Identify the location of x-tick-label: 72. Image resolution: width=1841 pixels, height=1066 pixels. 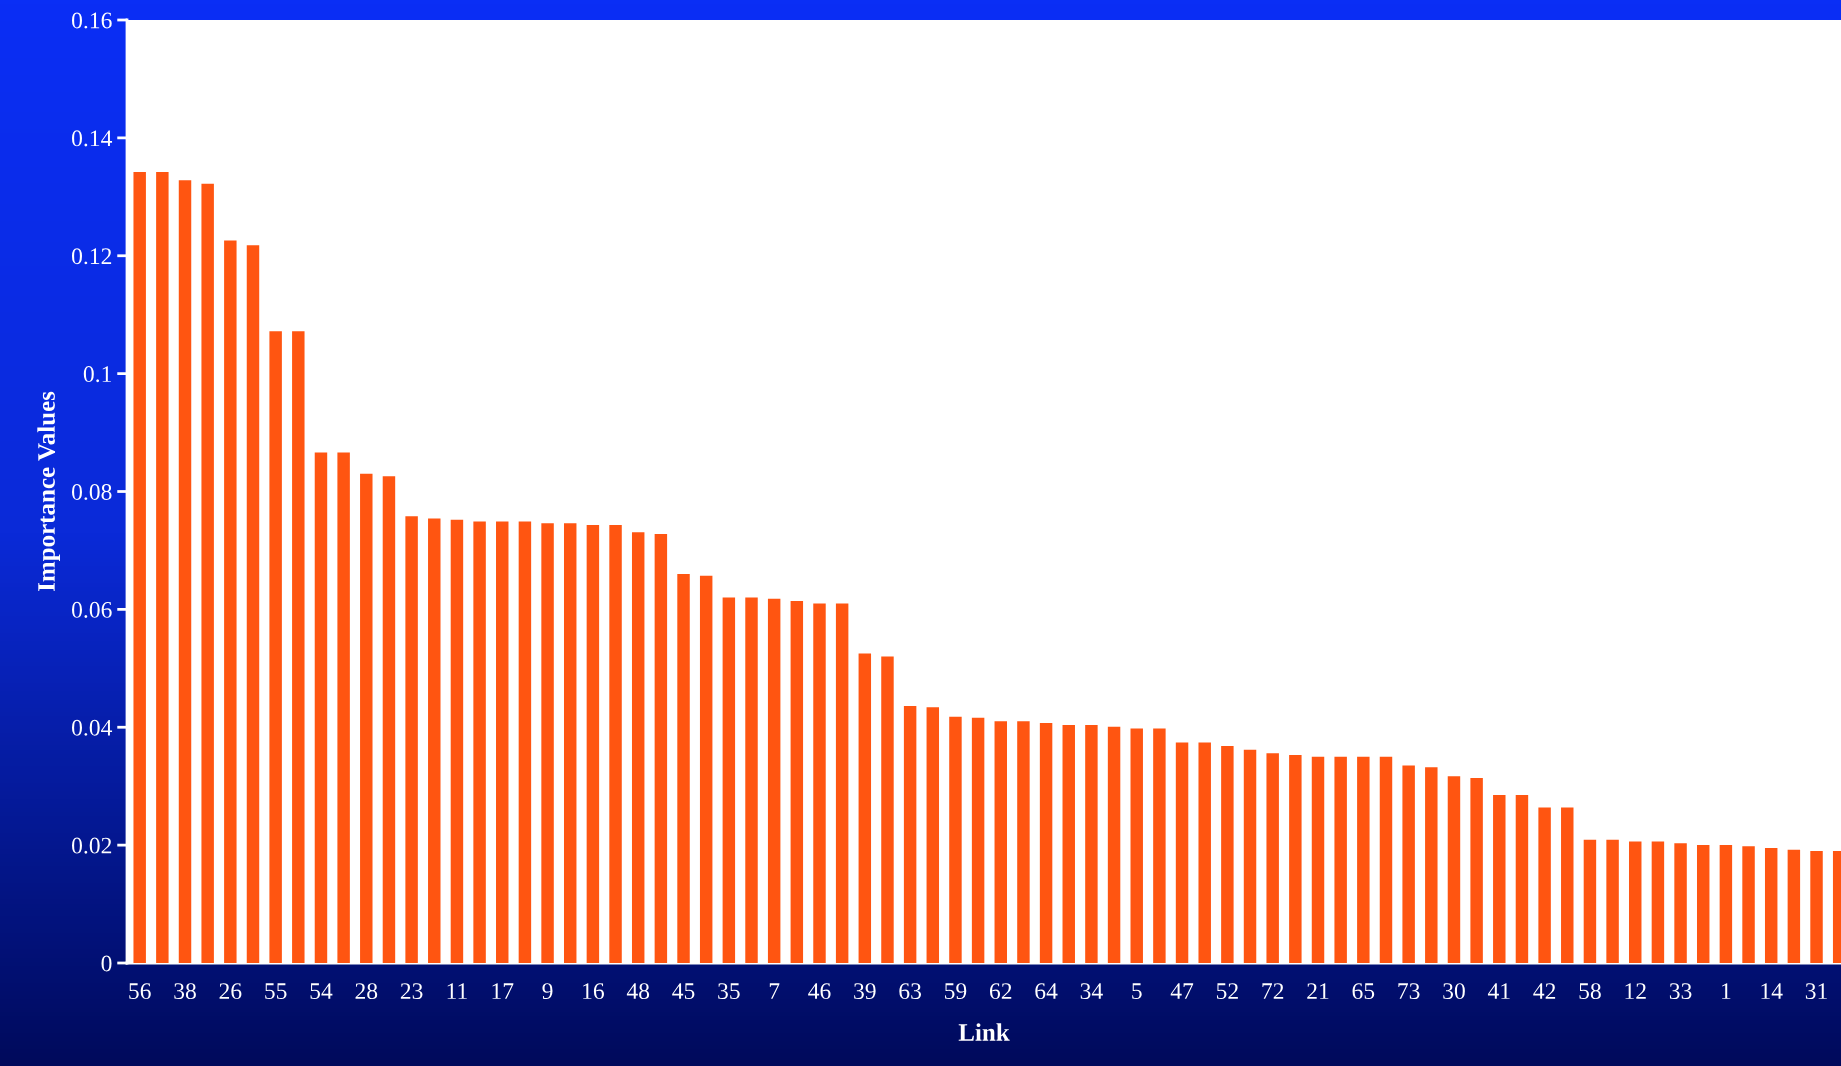
(1273, 991).